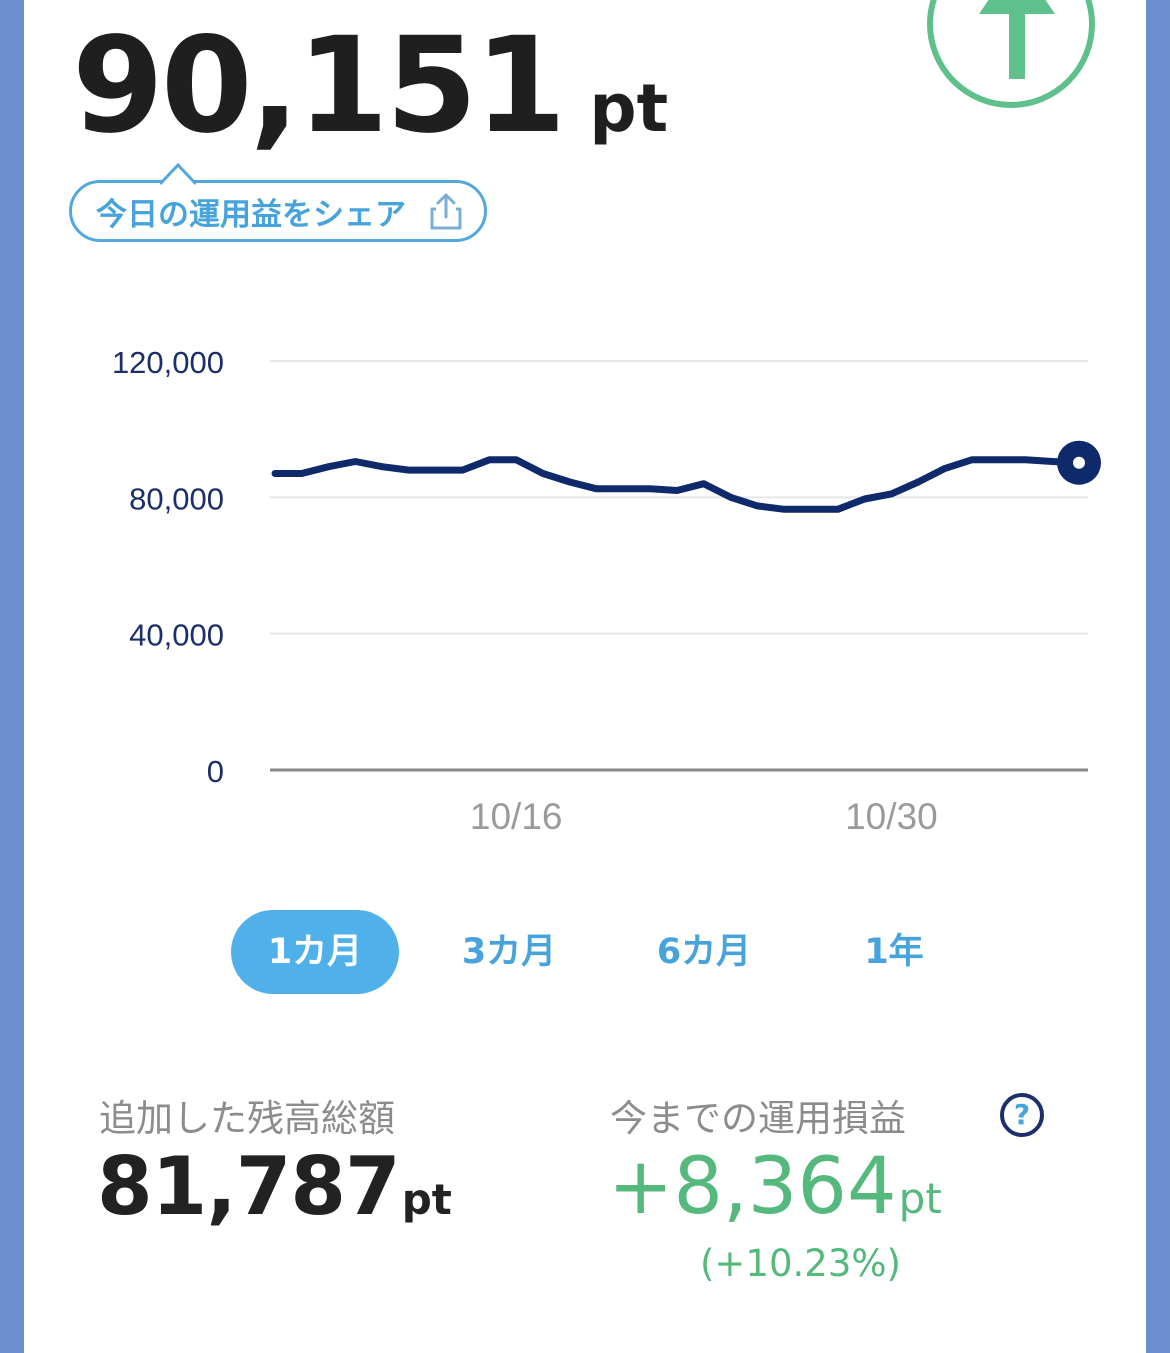  I want to click on x-tick-label: 10/30, so click(891, 816).